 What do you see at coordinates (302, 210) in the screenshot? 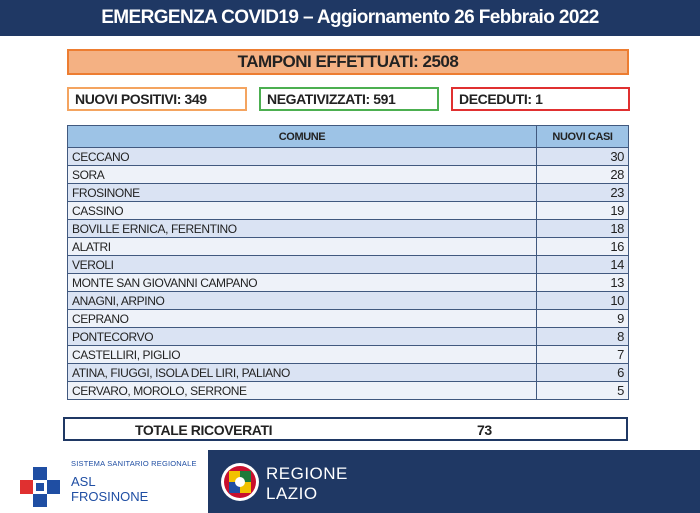
I see `comune-cell: CASSINO` at bounding box center [302, 210].